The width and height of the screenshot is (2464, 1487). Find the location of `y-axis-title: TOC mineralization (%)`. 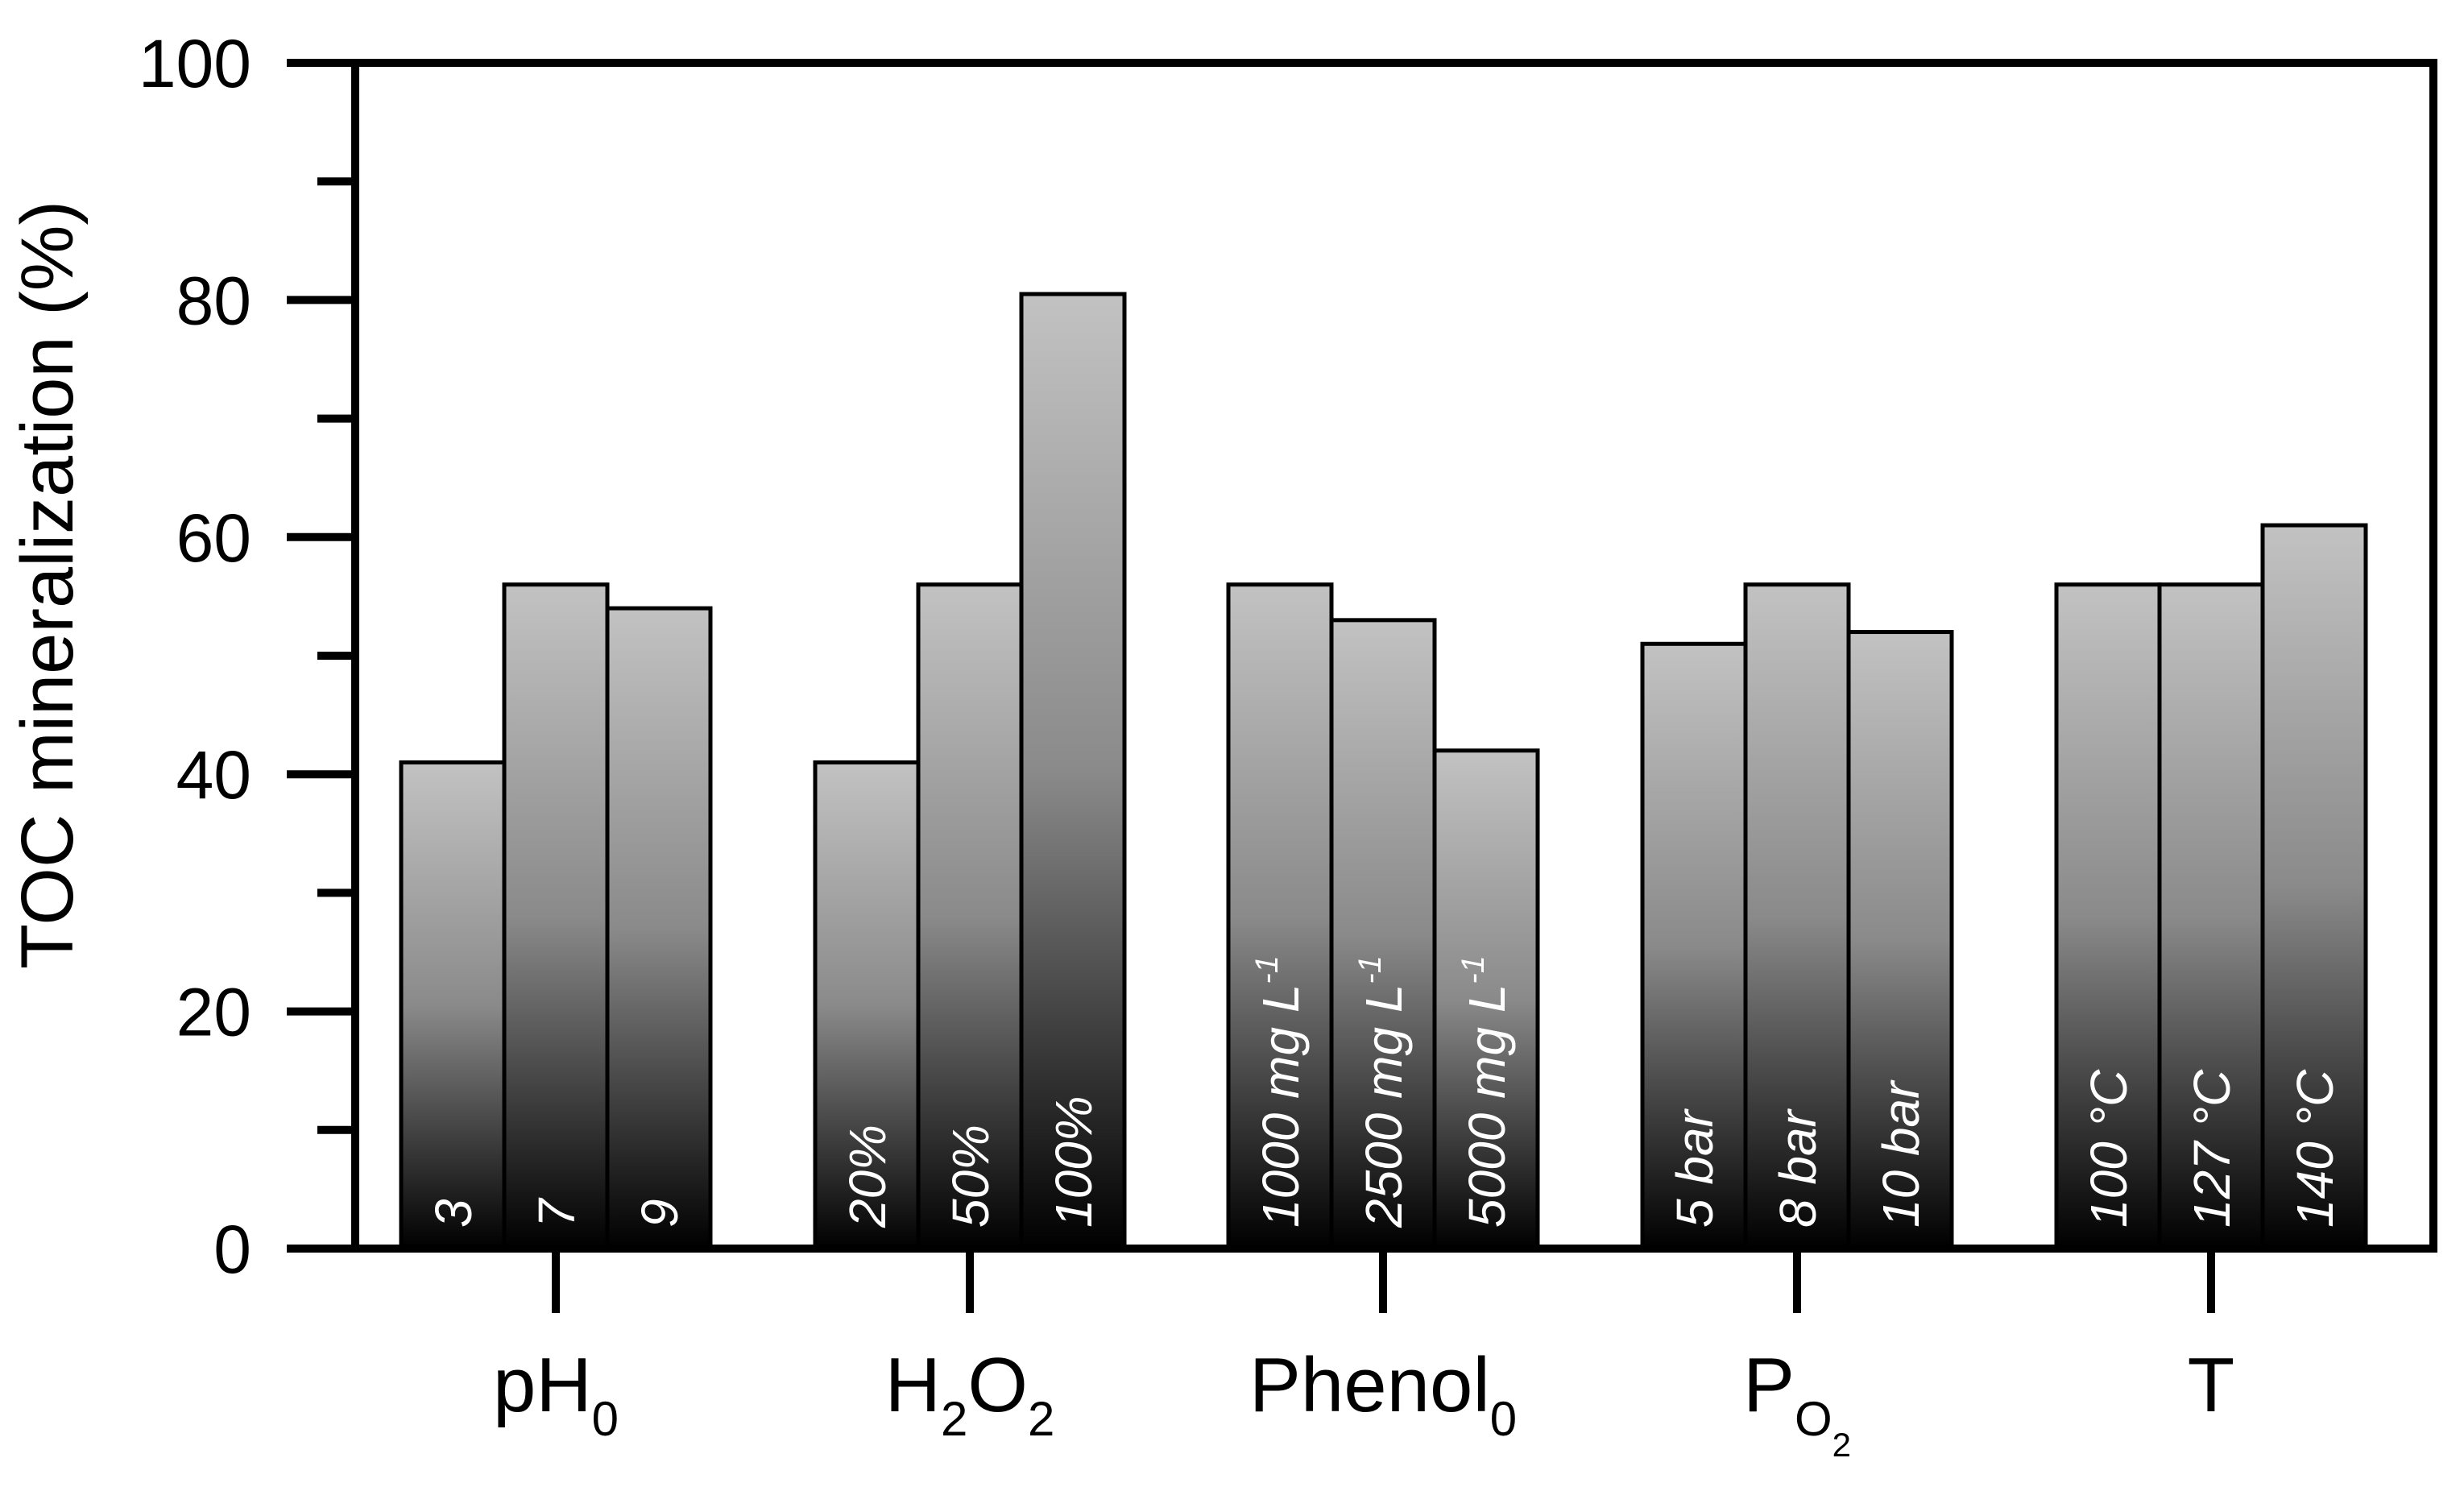

y-axis-title: TOC mineralization (%) is located at coordinates (47, 585).